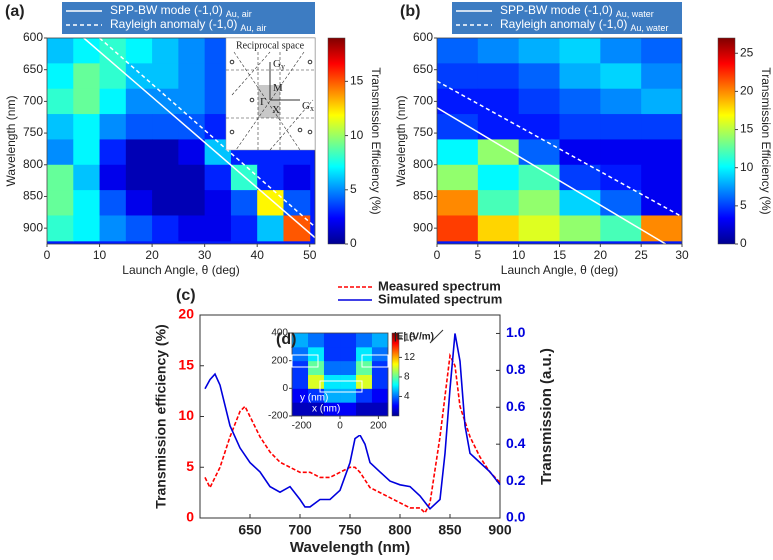 This screenshot has height=560, width=773. Describe the element at coordinates (439, 285) in the screenshot. I see `legend-entry: Measured spectrum` at that location.